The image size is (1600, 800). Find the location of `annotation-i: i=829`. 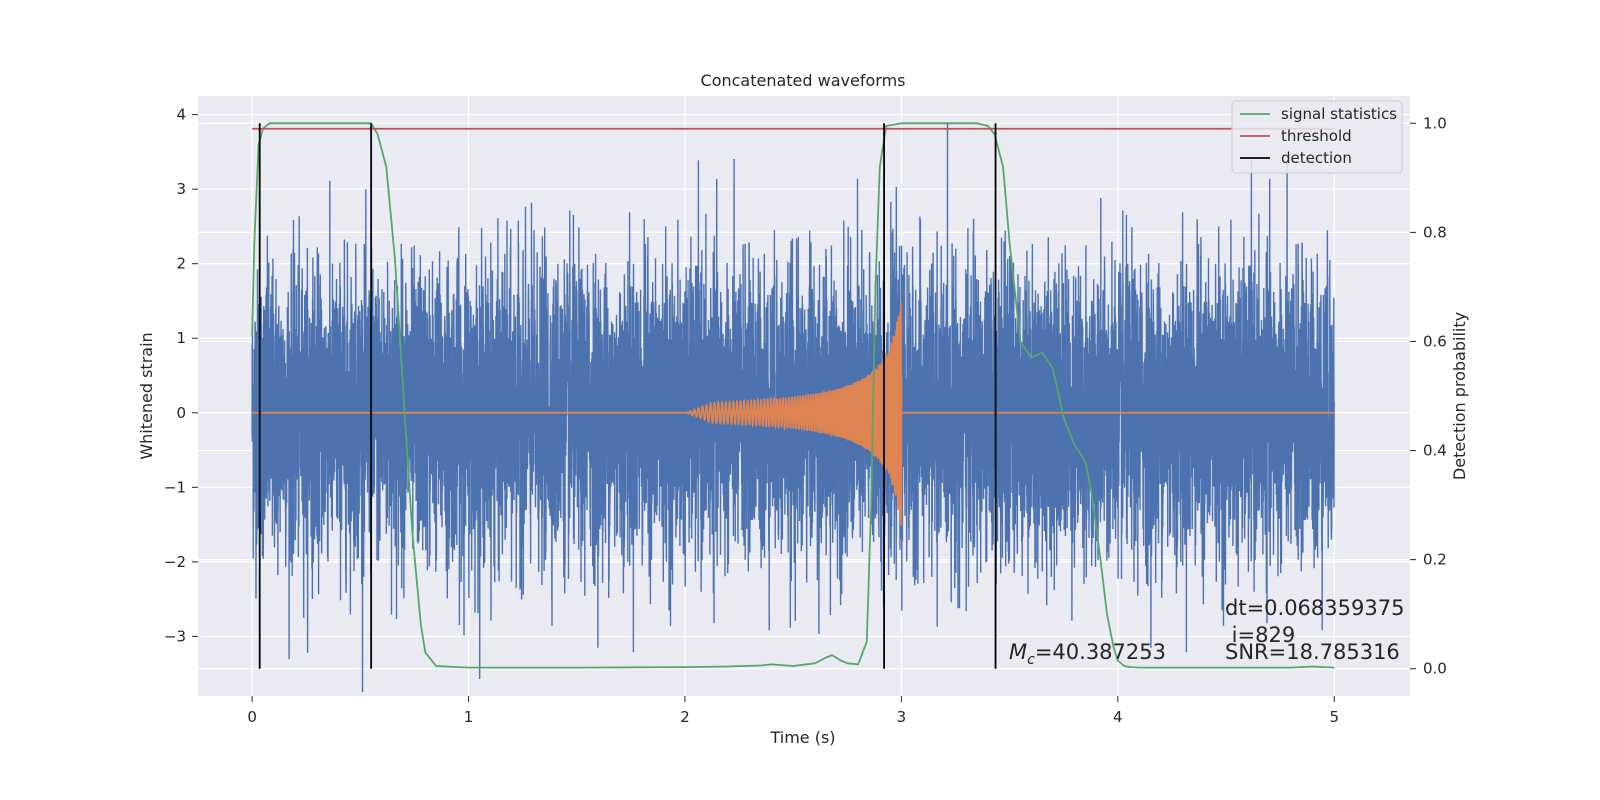

annotation-i: i=829 is located at coordinates (1260, 635).